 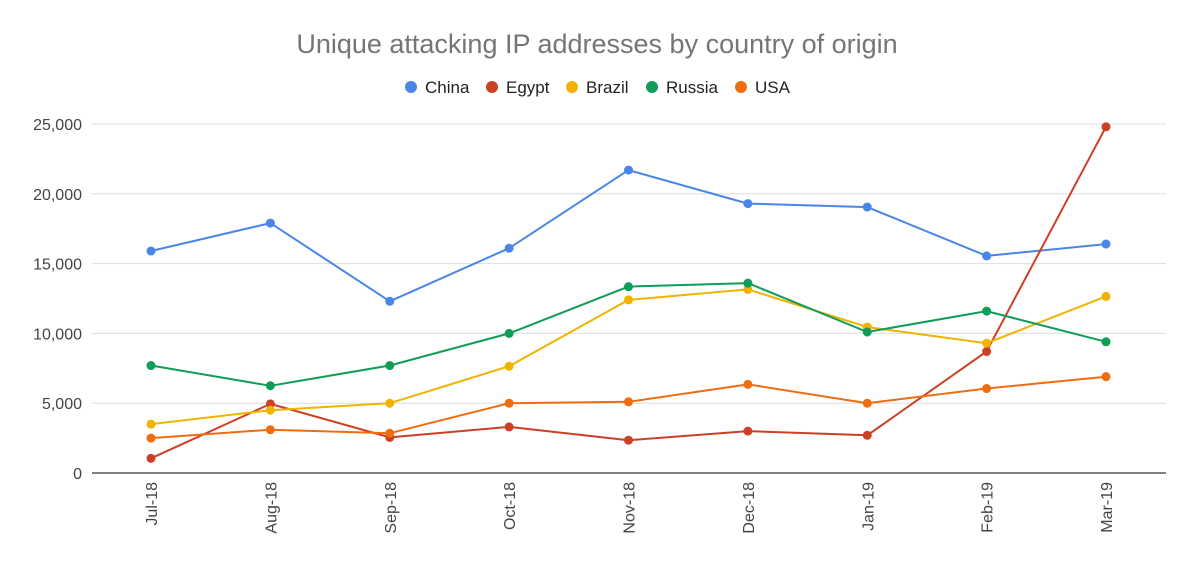 What do you see at coordinates (57, 334) in the screenshot?
I see `y-tick-label: 10,000` at bounding box center [57, 334].